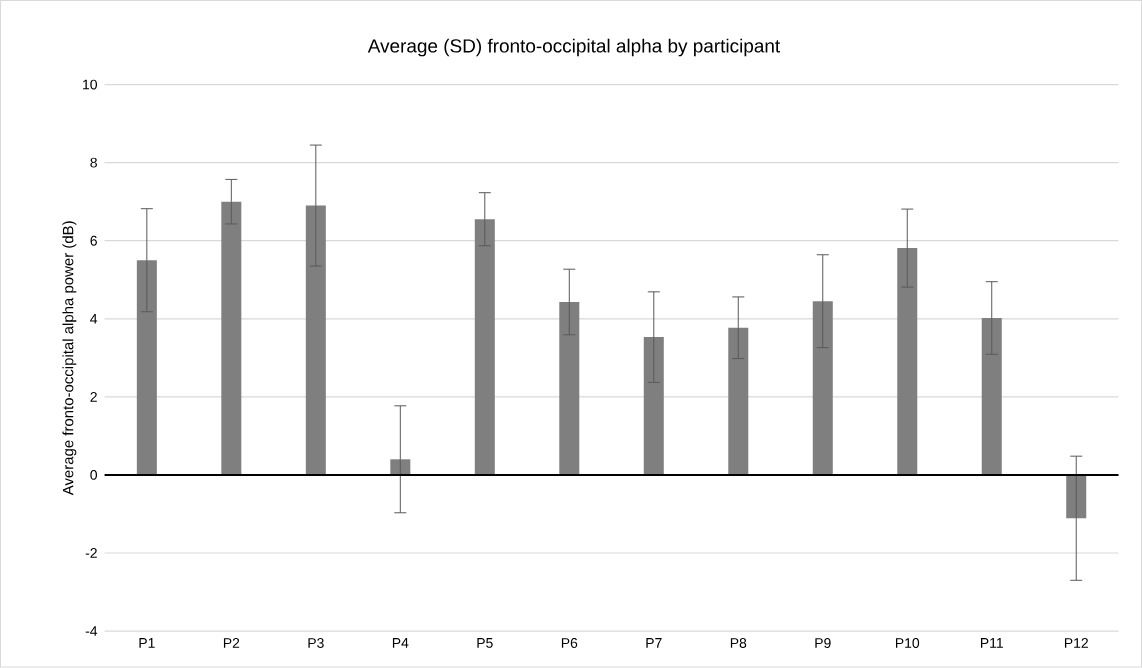  I want to click on y-tick-label: -4, so click(91, 631).